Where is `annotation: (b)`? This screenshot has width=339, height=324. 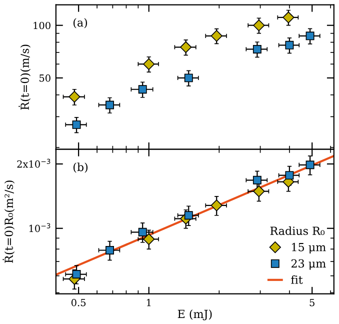 annotation: (b) is located at coordinates (80, 167).